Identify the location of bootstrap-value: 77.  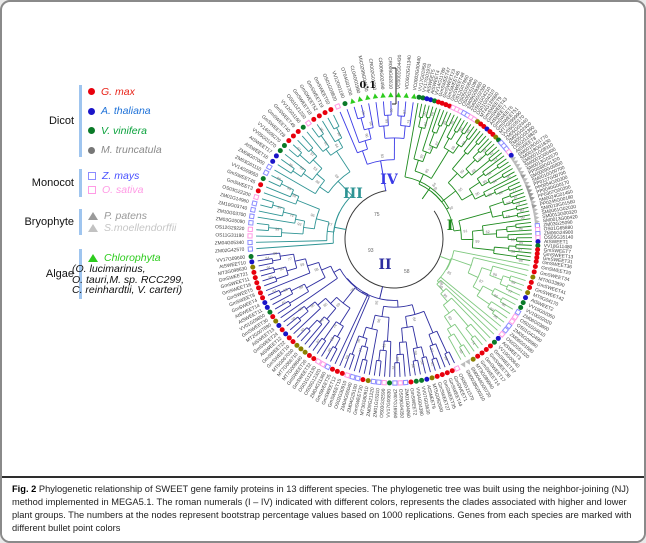
(514, 189).